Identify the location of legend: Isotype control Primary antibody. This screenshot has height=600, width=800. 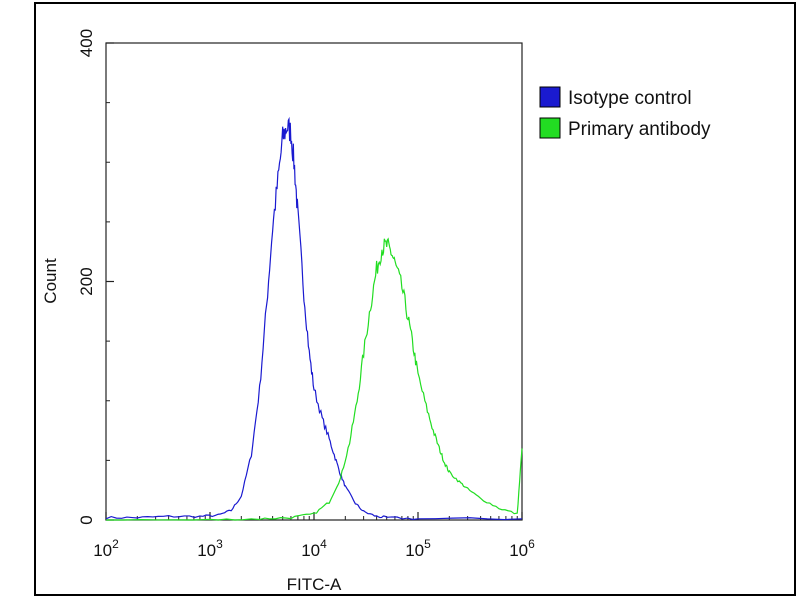
(625, 113).